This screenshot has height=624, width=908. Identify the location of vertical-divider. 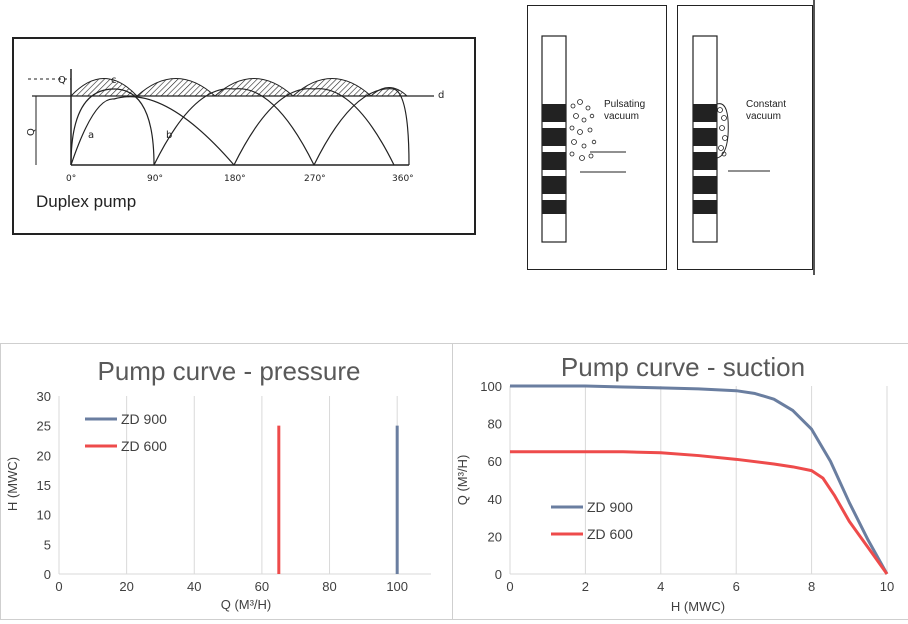
(814, 137).